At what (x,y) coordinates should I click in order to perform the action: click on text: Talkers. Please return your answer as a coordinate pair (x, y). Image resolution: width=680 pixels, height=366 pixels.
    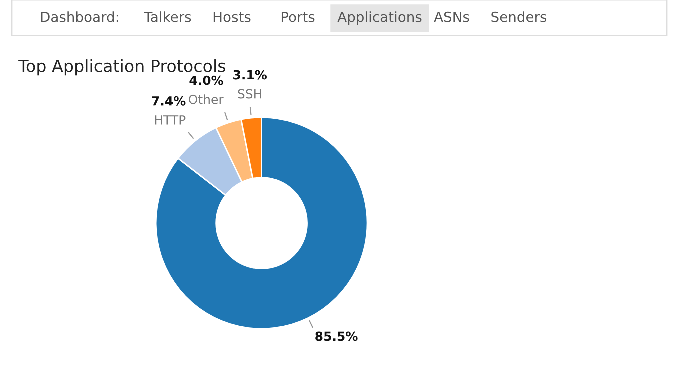
    Looking at the image, I should click on (168, 17).